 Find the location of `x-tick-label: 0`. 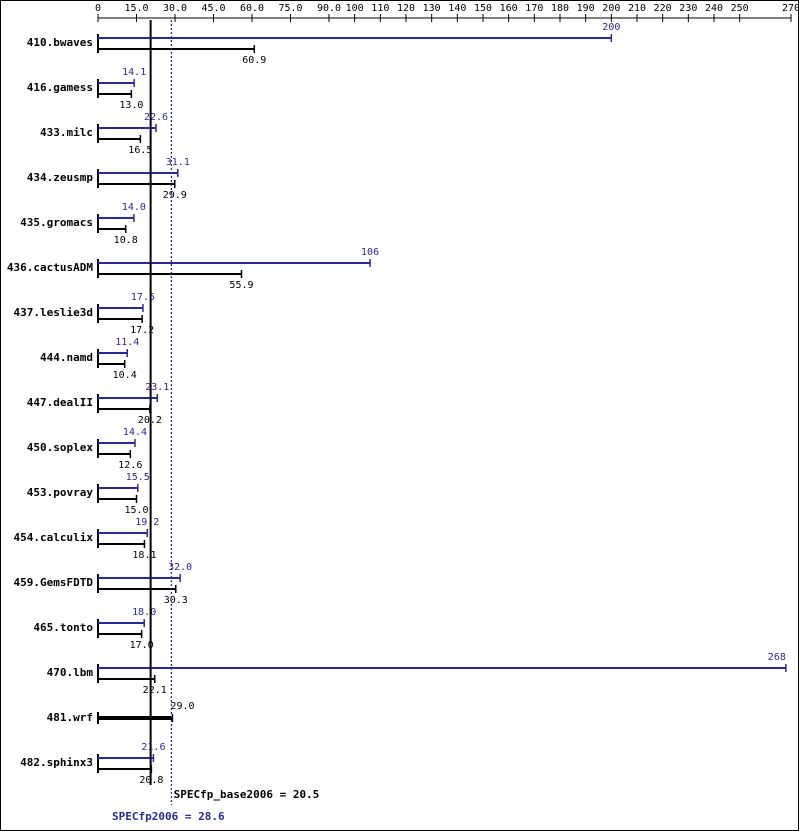

x-tick-label: 0 is located at coordinates (98, 8).